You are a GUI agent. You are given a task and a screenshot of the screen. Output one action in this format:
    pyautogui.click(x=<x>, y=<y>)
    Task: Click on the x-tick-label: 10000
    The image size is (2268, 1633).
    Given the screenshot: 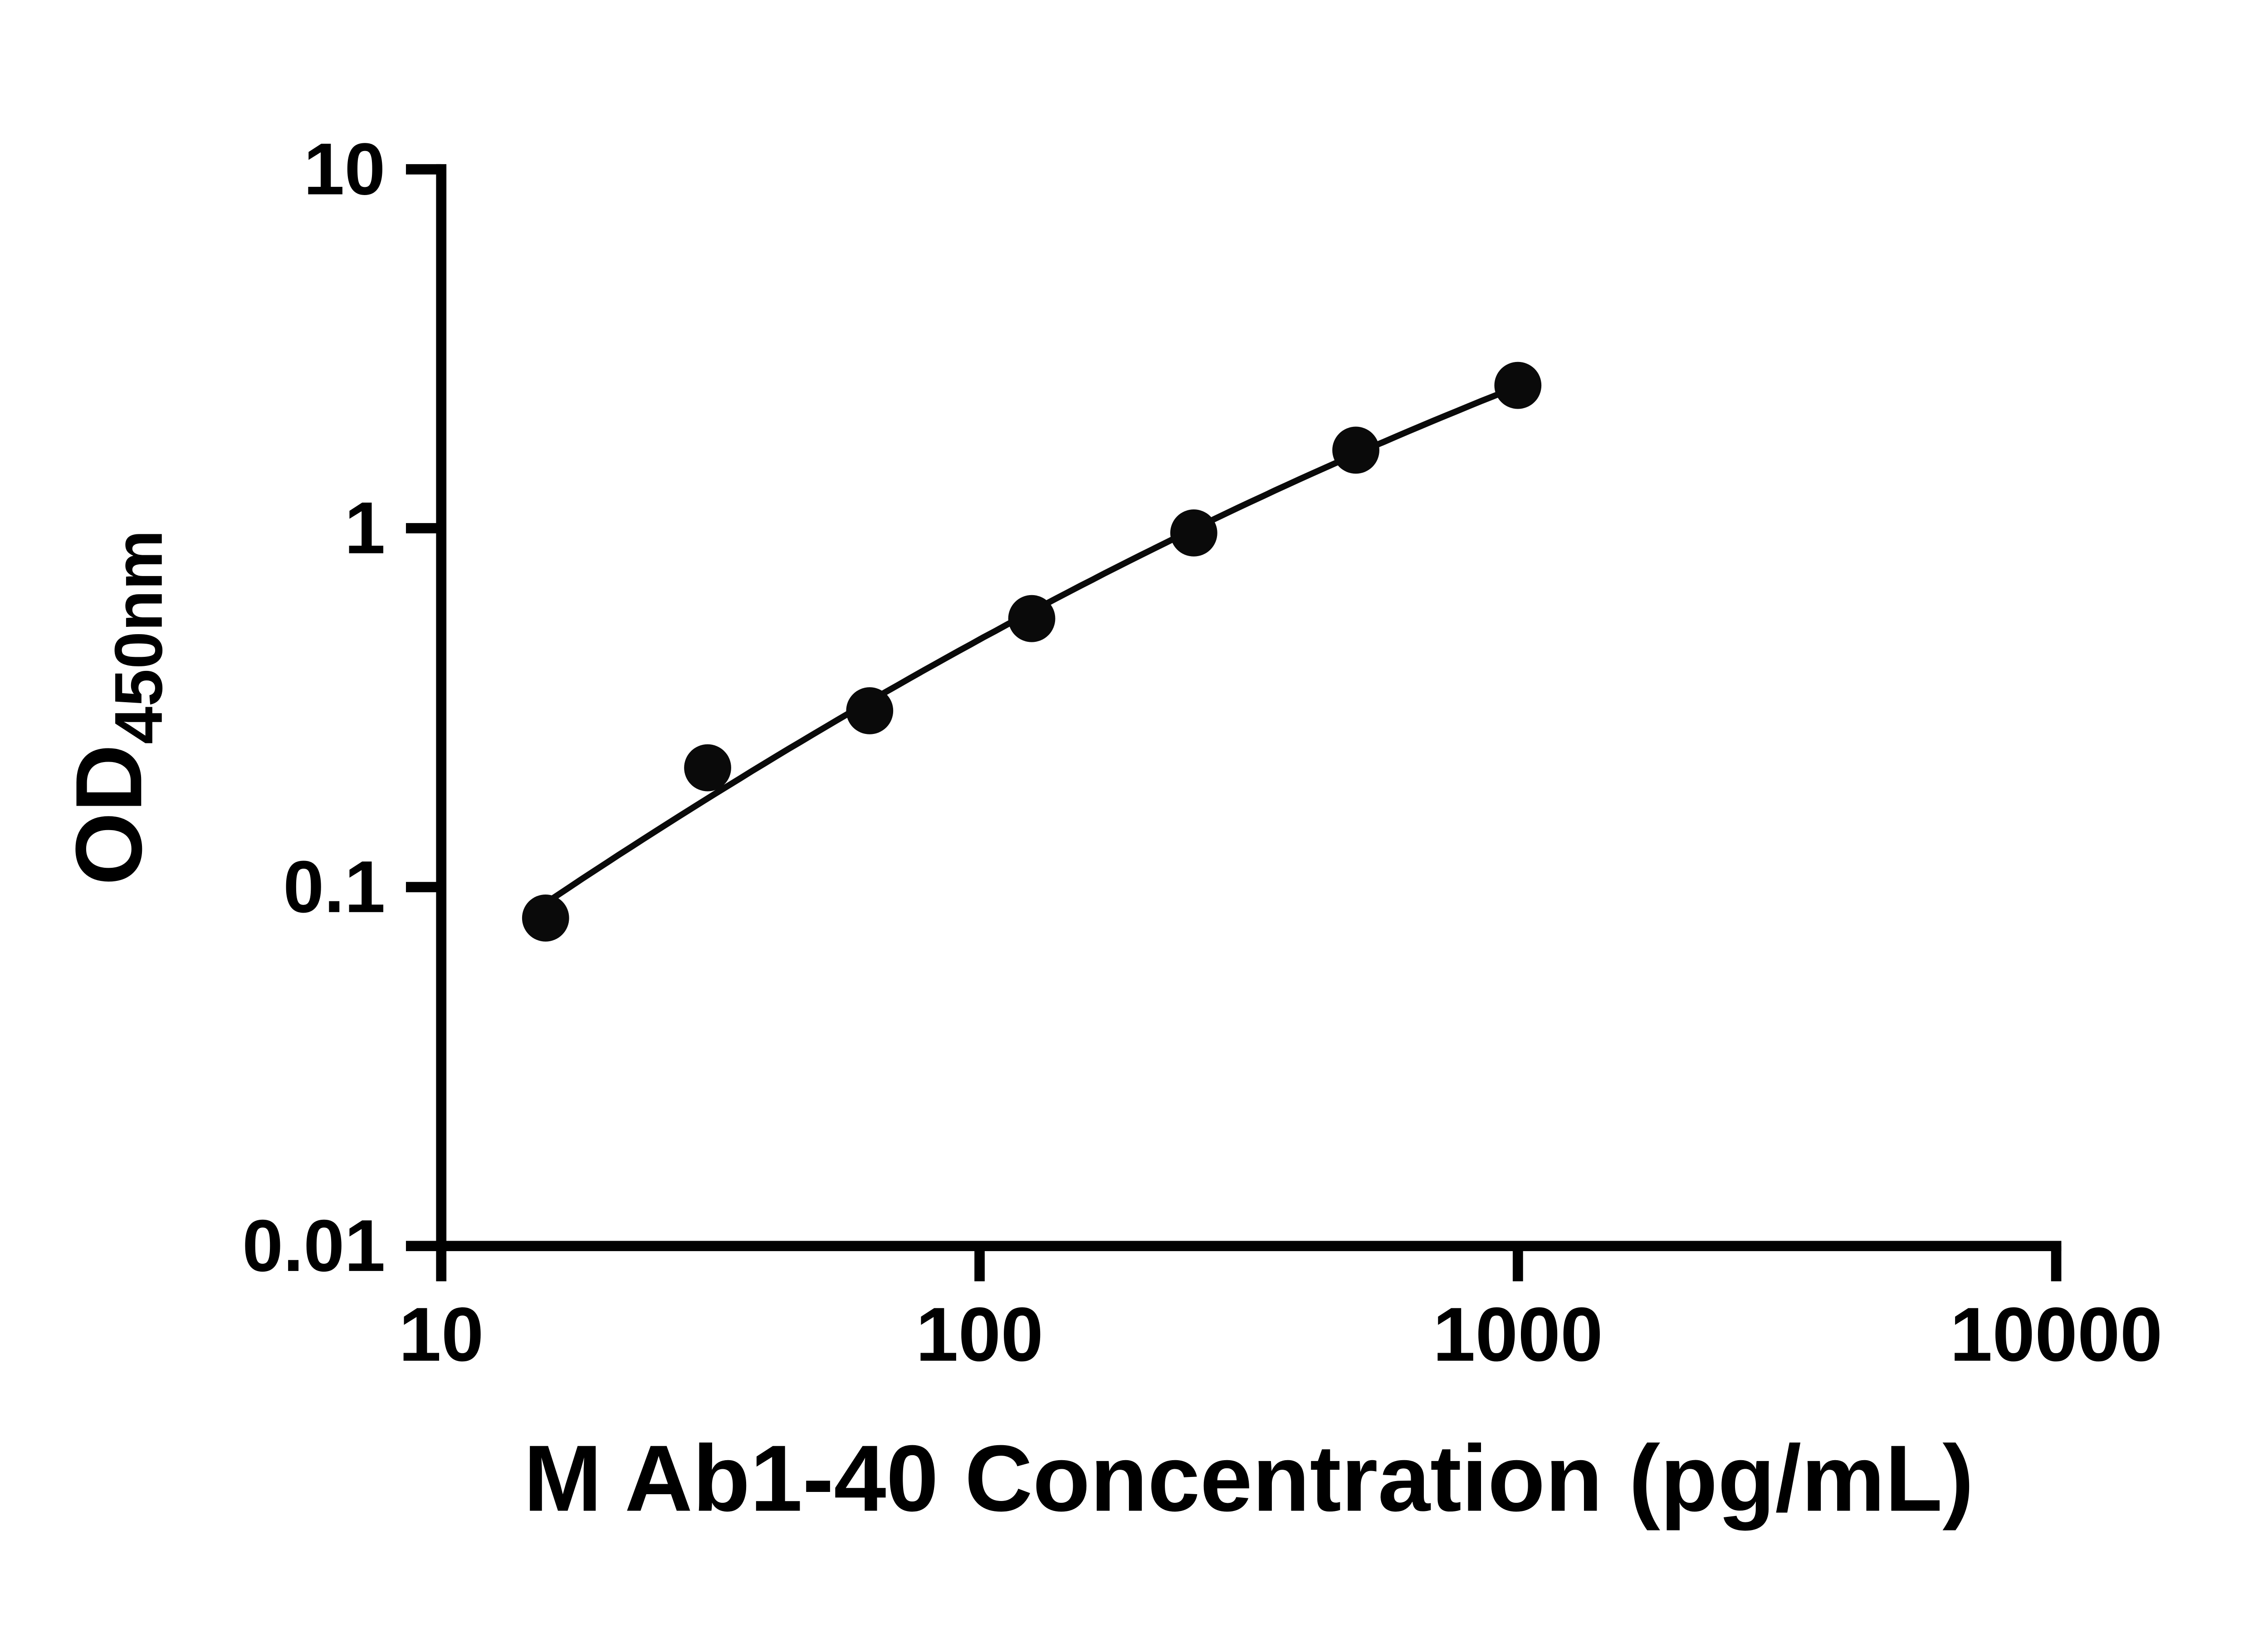 What is the action you would take?
    pyautogui.click(x=2056, y=1334)
    